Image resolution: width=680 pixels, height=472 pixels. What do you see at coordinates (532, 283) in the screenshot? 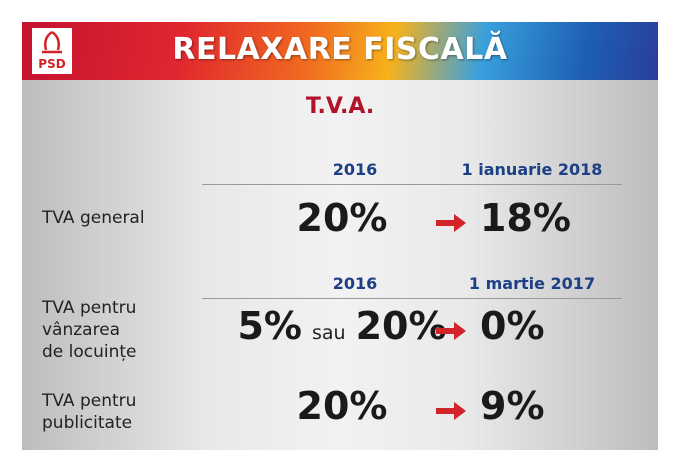
I see `column-header: 1 martie 2017` at bounding box center [532, 283].